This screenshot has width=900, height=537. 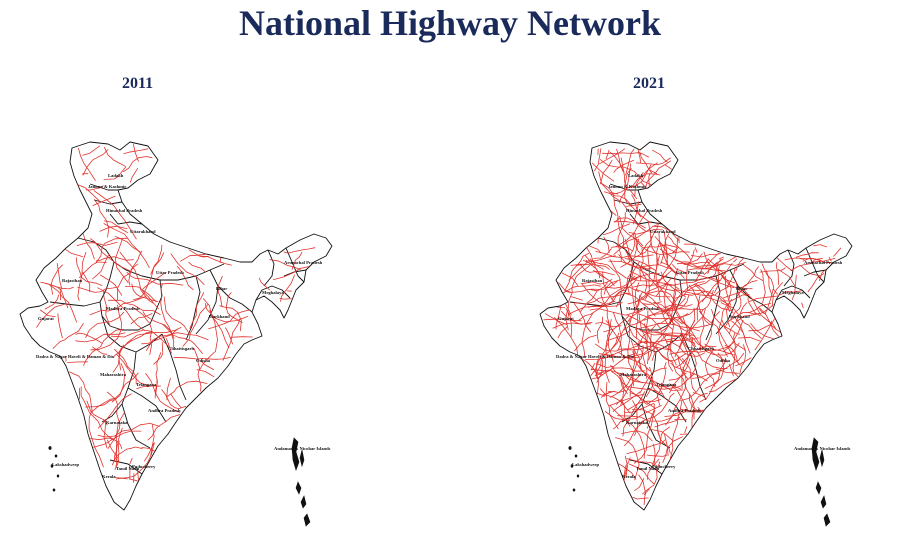 What do you see at coordinates (273, 292) in the screenshot?
I see `label-meghalaya: Meghalaya` at bounding box center [273, 292].